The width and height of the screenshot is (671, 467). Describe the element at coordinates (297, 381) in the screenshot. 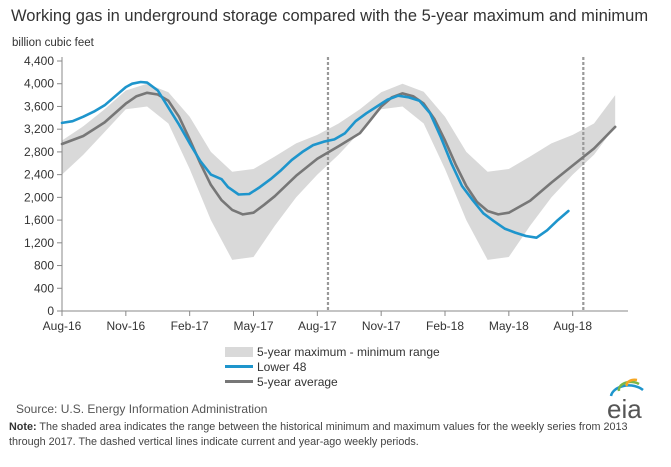

I see `legend-label-average: 5-year average` at that location.